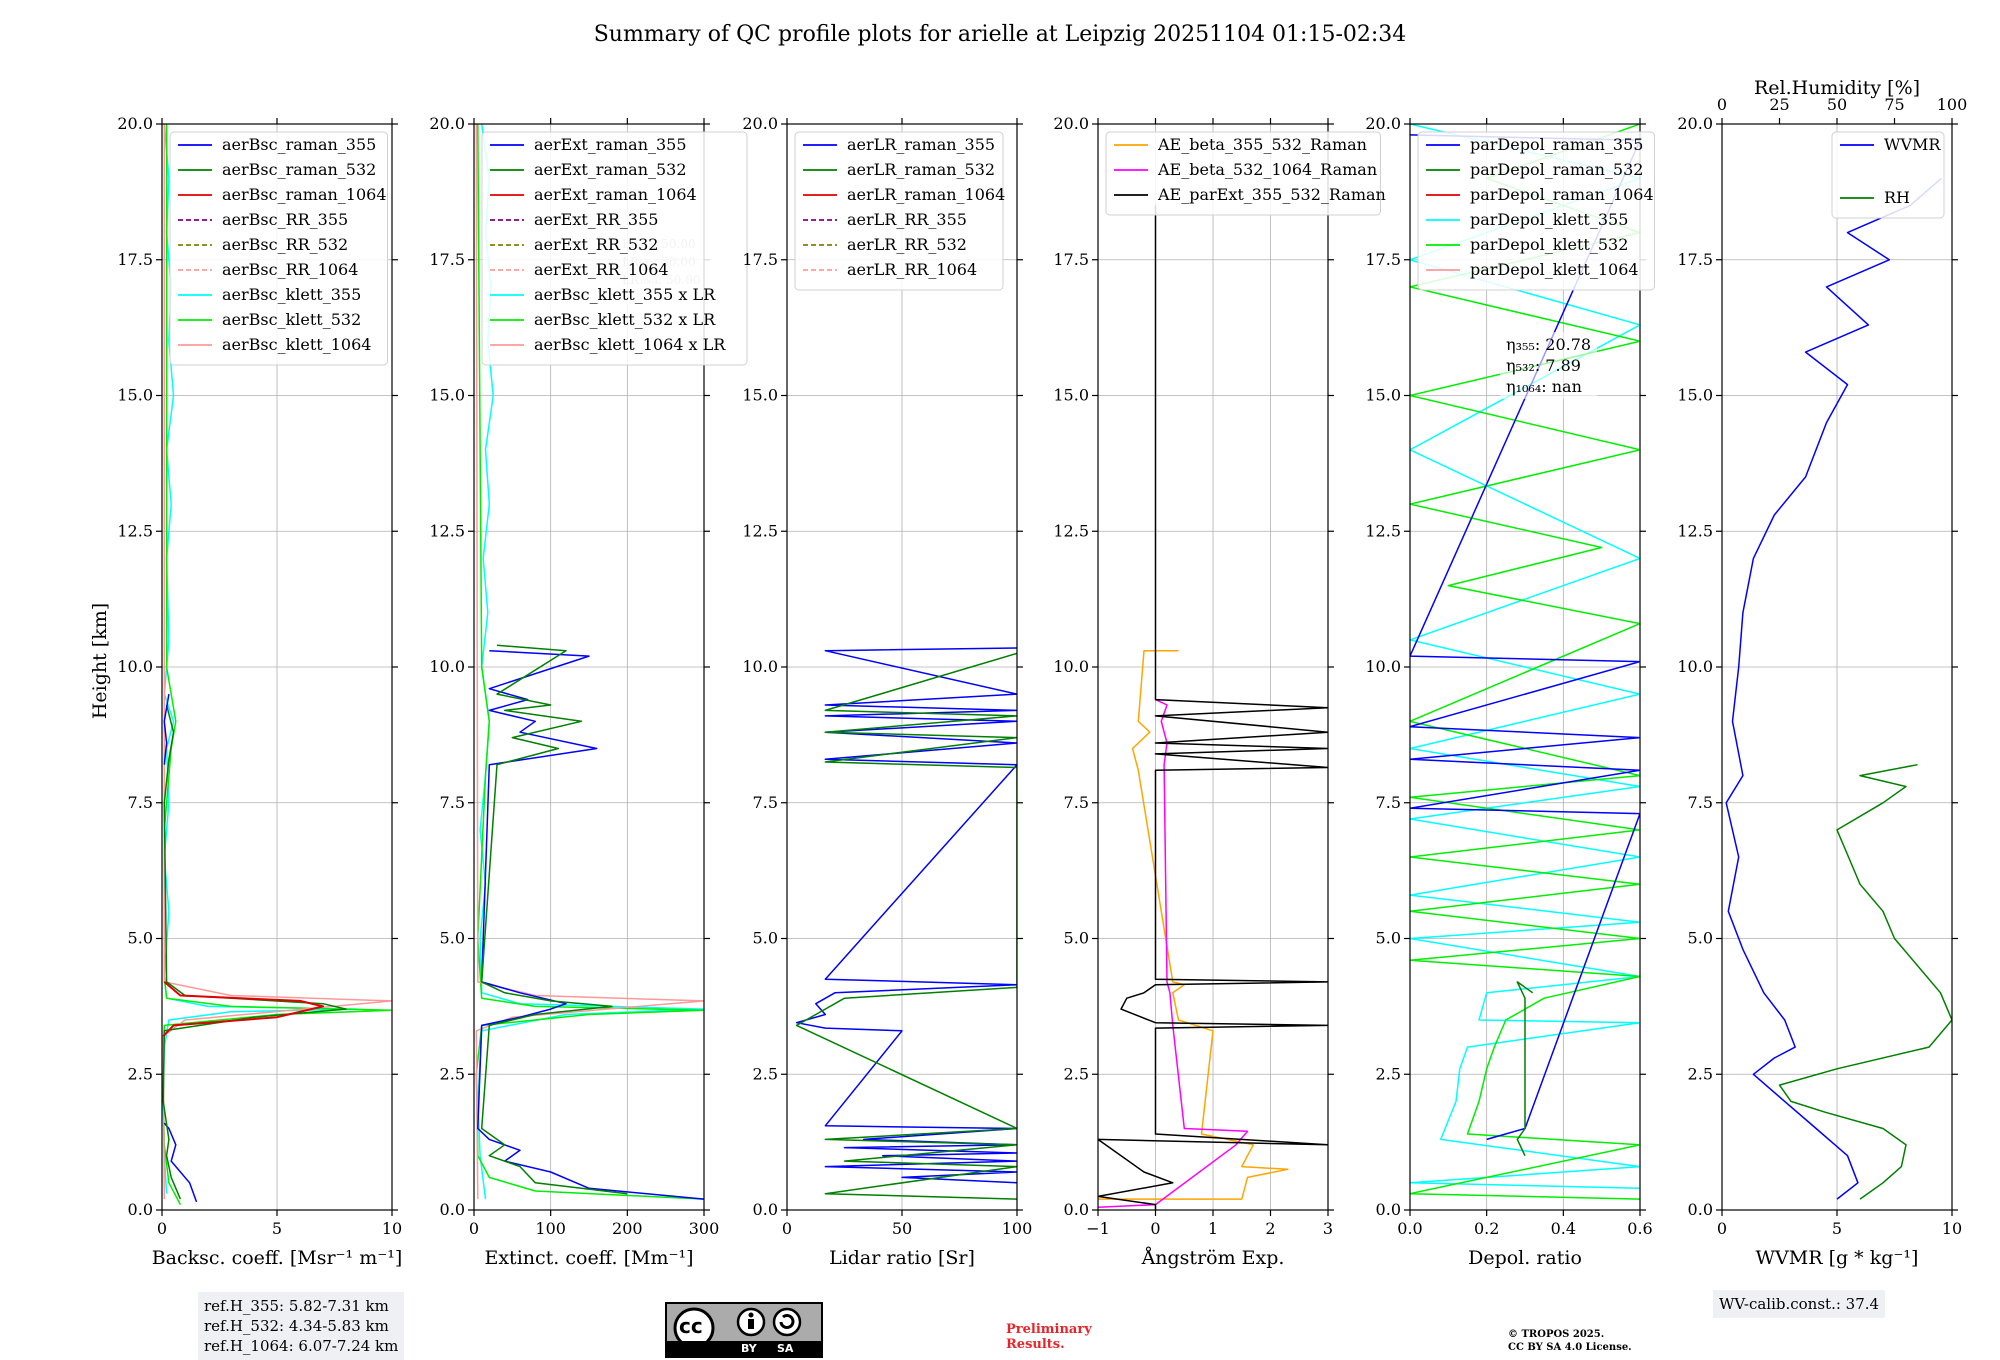  I want to click on legend-label: aerLR_raman_355, so click(921, 144).